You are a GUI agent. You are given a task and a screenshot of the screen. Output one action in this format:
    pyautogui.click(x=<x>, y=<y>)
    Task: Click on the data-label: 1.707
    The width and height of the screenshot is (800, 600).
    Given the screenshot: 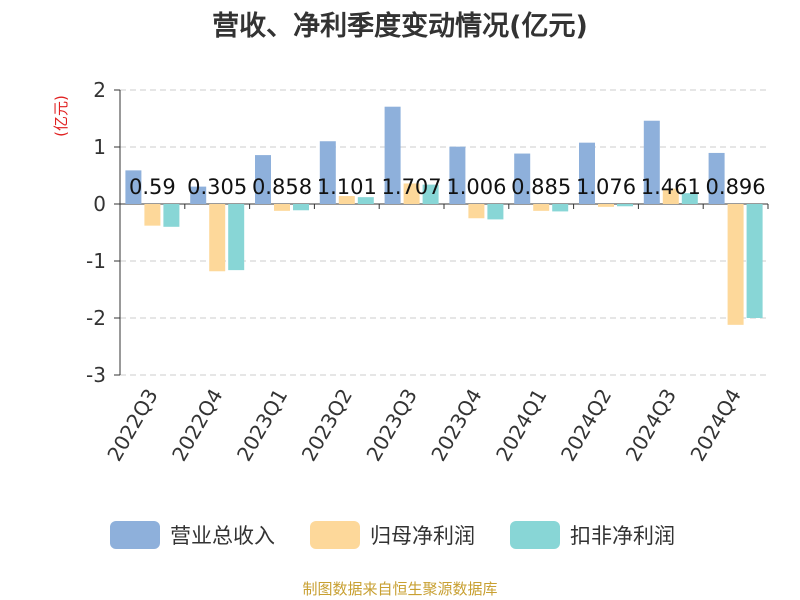 What is the action you would take?
    pyautogui.click(x=412, y=187)
    